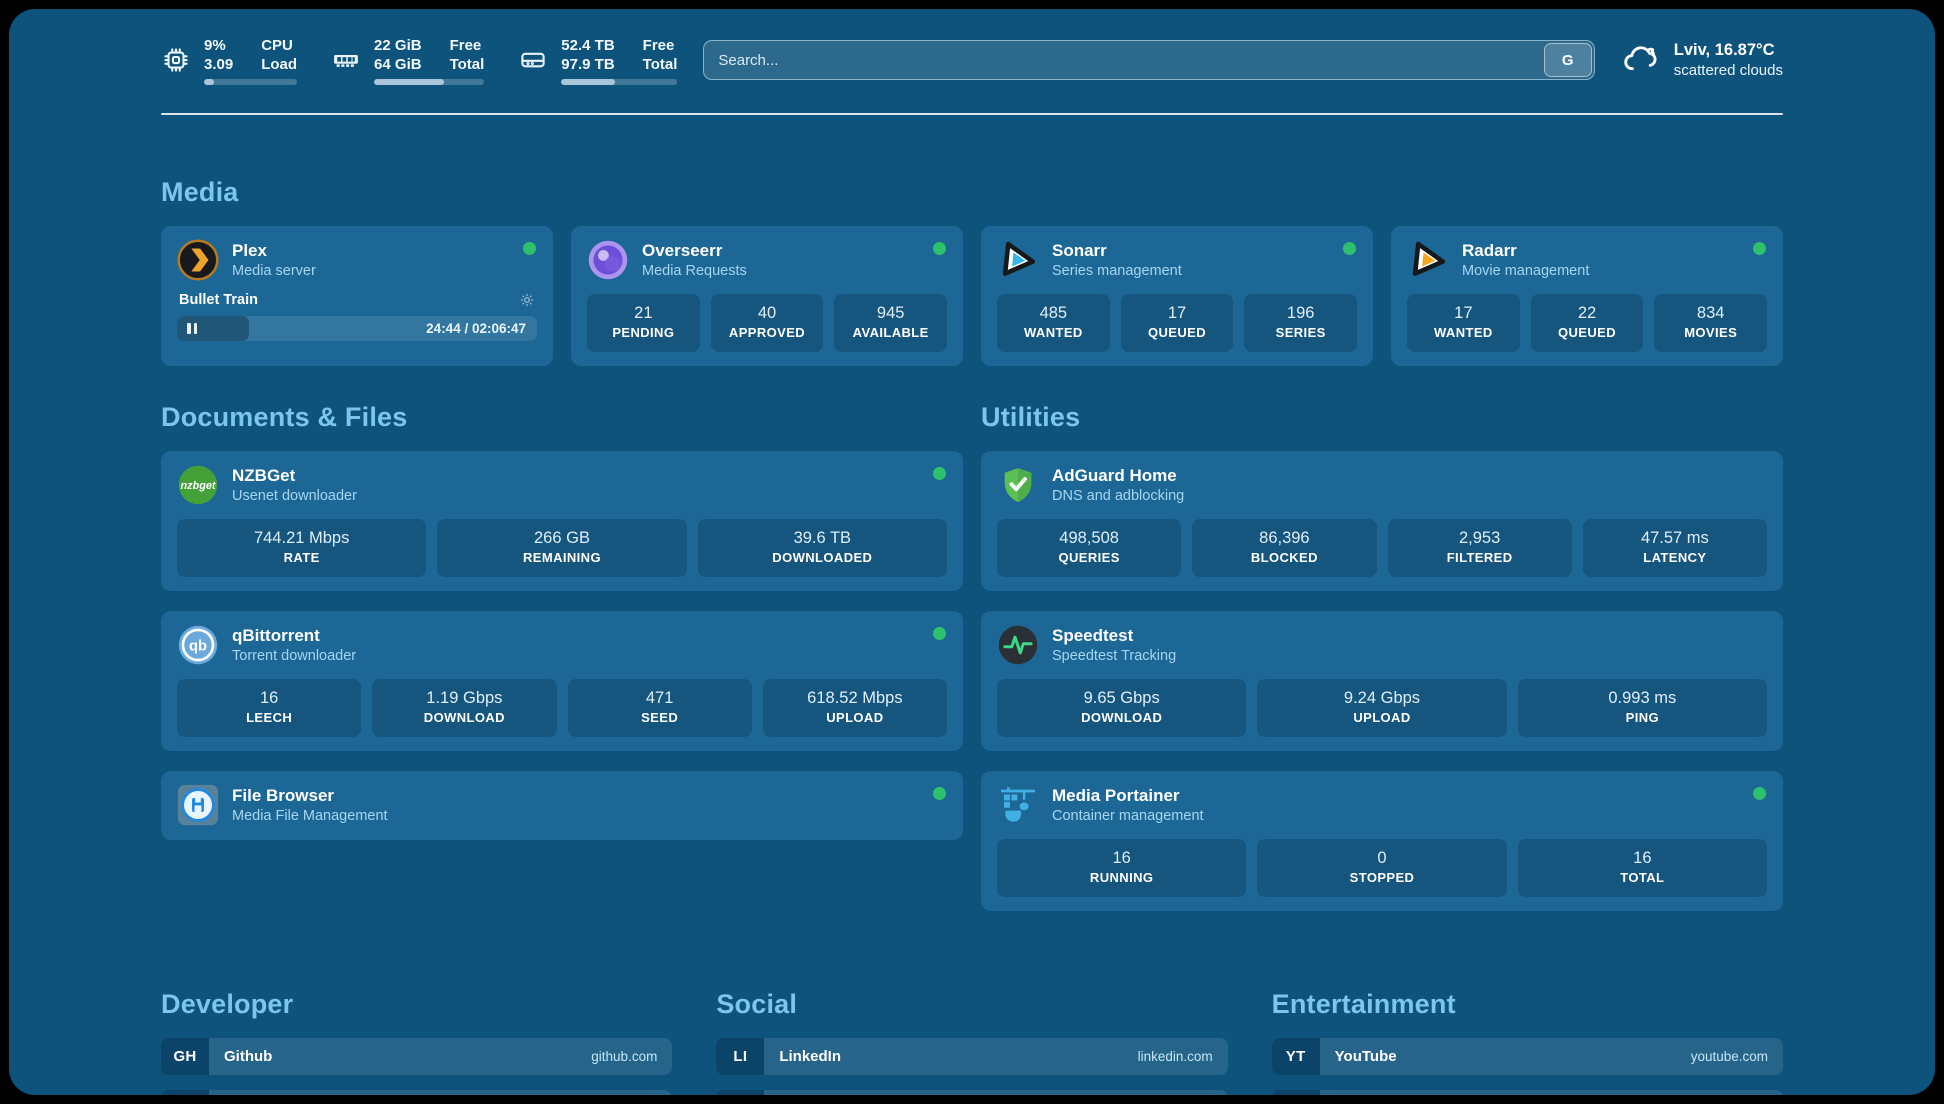 This screenshot has width=1944, height=1104. What do you see at coordinates (1382, 645) in the screenshot?
I see `app-card-head: Speedtest Speedtest Tracking` at bounding box center [1382, 645].